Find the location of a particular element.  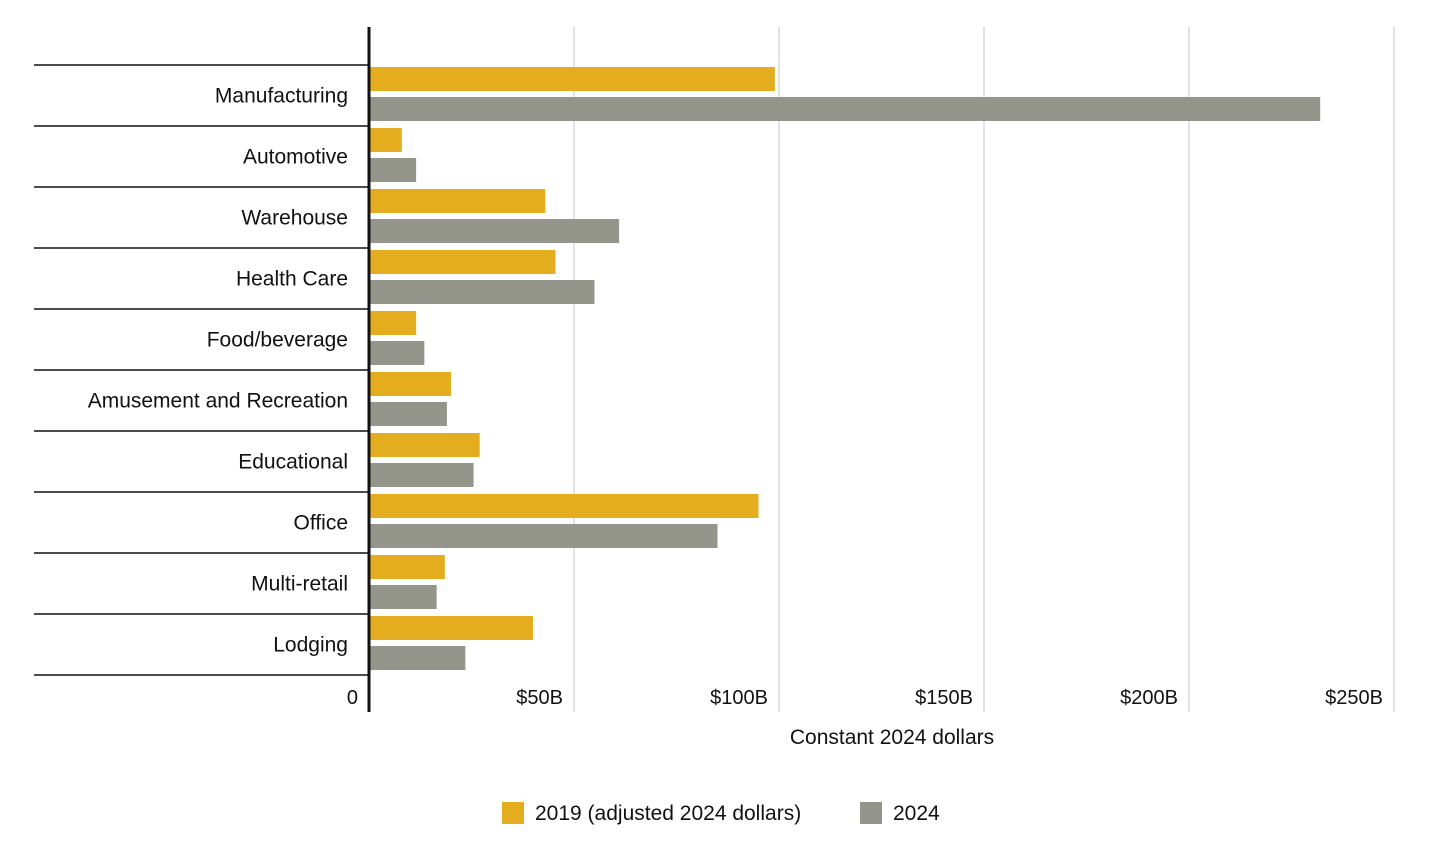

category-label: Office is located at coordinates (321, 523).